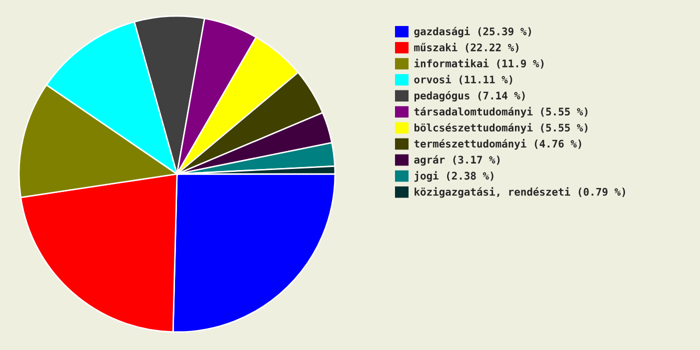 The image size is (700, 350). I want to click on legend-label: agrár (3.17 %), so click(457, 160).